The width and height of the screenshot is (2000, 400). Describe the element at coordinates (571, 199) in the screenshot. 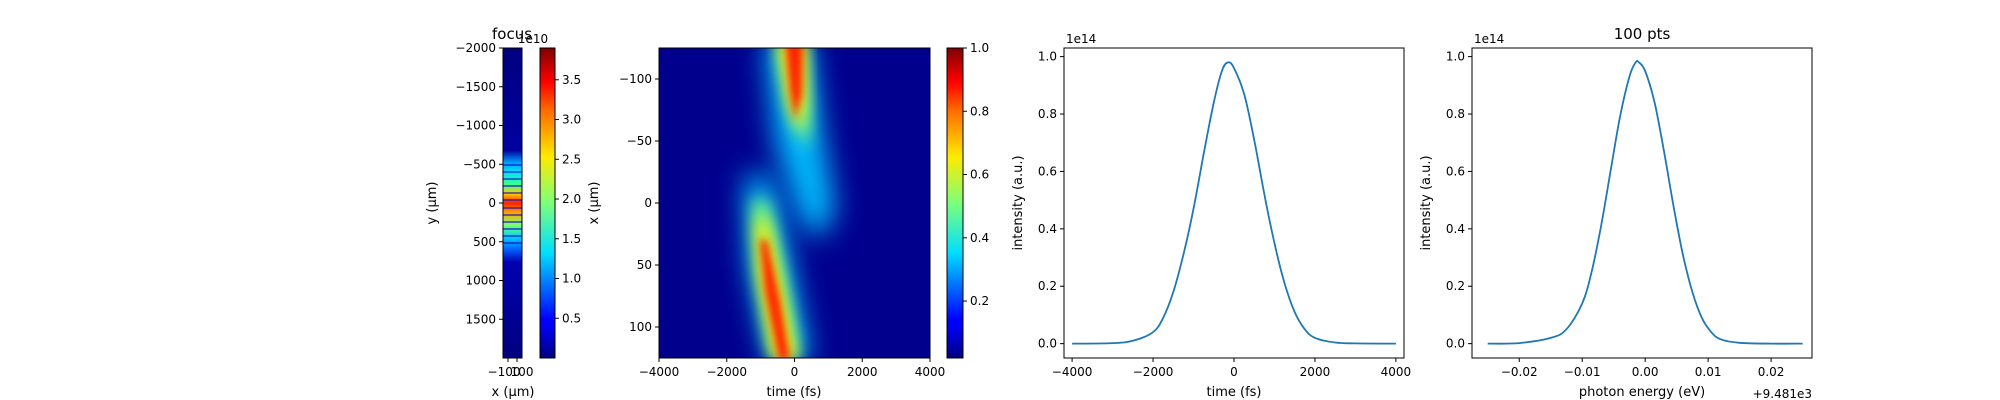

I see `colorbar-tick-label: 2.0` at that location.